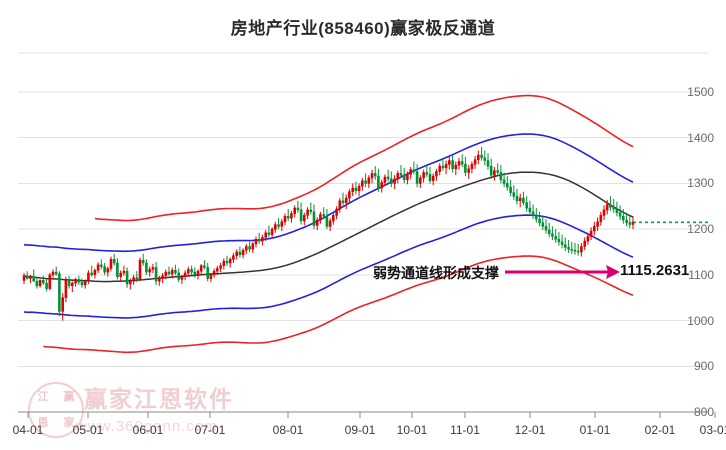  Describe the element at coordinates (700, 92) in the screenshot. I see `y-axis-tick-label: 1500` at that location.